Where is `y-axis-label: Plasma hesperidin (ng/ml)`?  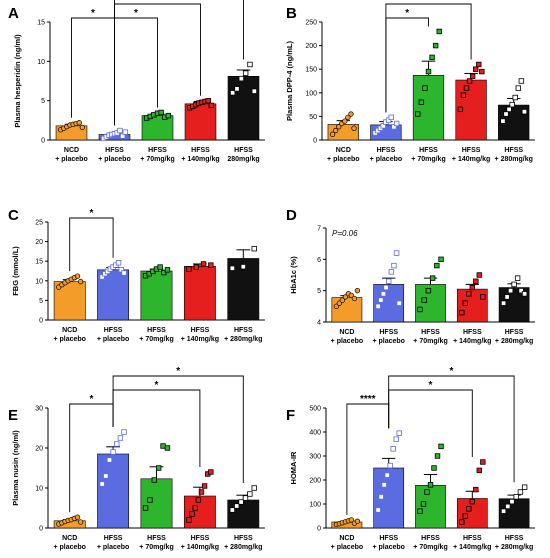 y-axis-label: Plasma hesperidin (ng/ml) is located at coordinates (17, 81).